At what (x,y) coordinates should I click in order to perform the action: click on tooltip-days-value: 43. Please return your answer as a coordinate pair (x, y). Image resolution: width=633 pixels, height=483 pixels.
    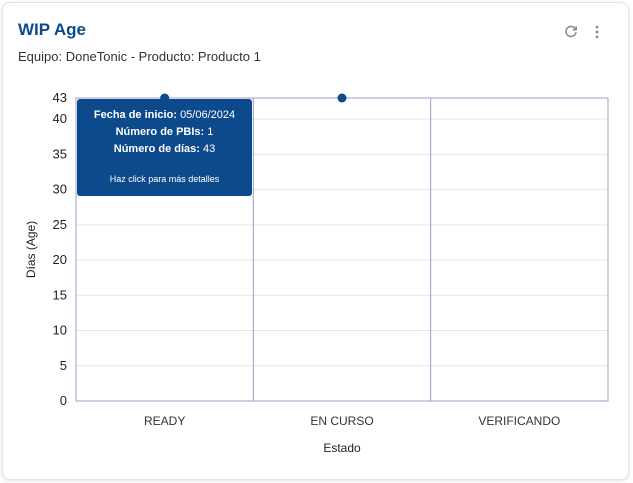
    Looking at the image, I should click on (209, 149).